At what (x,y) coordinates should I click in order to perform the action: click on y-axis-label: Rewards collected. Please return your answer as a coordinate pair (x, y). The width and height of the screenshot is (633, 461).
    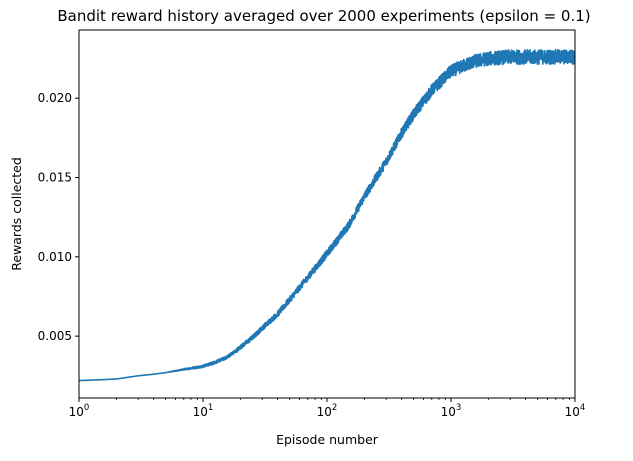
    Looking at the image, I should click on (16, 214).